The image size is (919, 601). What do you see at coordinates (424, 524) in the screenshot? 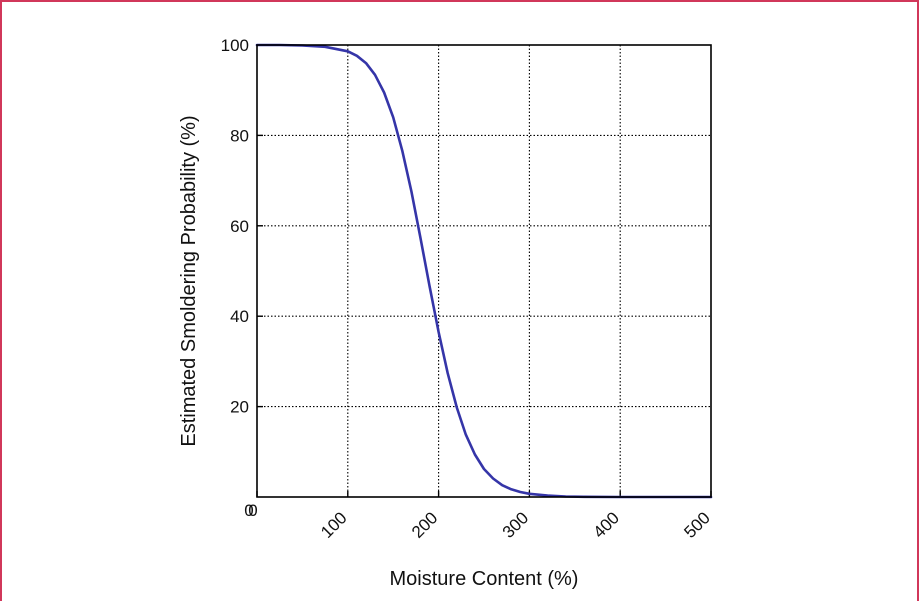
I see `x-tick-label: 200` at bounding box center [424, 524].